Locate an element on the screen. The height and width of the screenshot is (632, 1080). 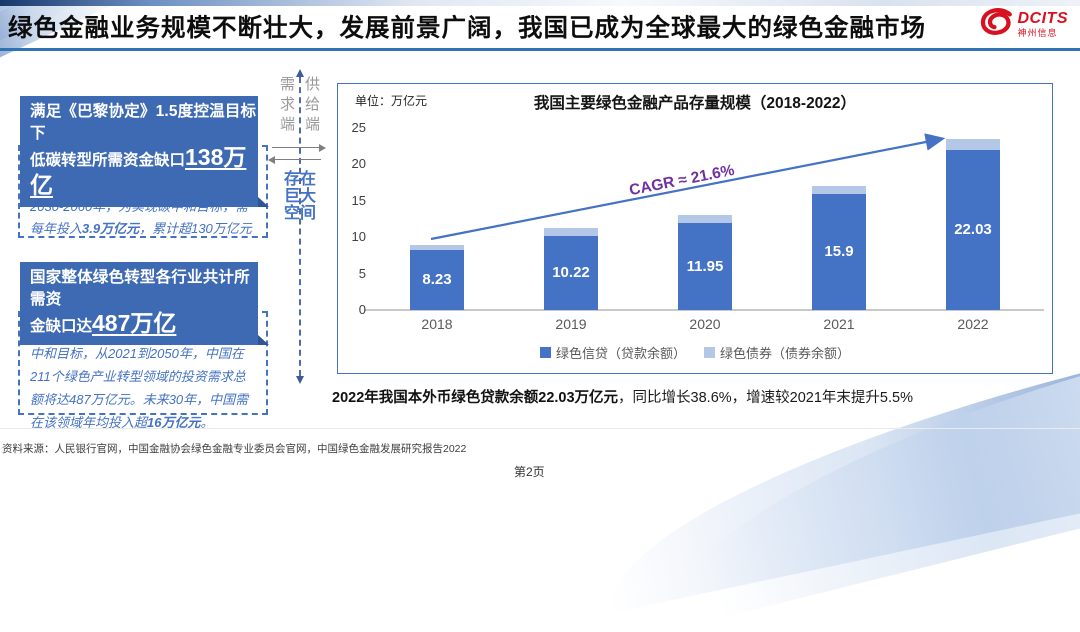
legend-label-credit: 绿色信贷（贷款余额） is located at coordinates (620, 353).